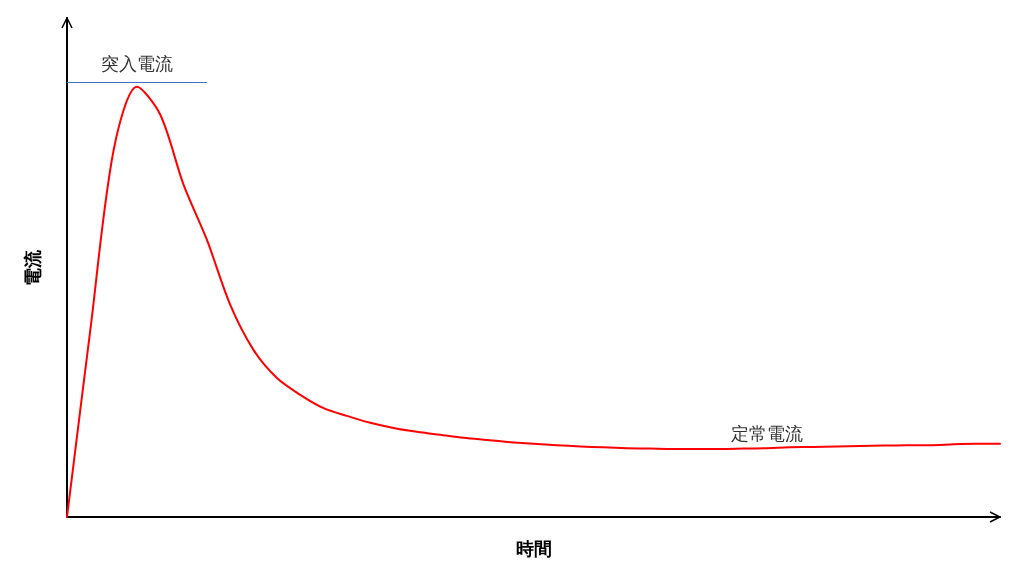  What do you see at coordinates (32, 267) in the screenshot?
I see `y-axis-title: 電流` at bounding box center [32, 267].